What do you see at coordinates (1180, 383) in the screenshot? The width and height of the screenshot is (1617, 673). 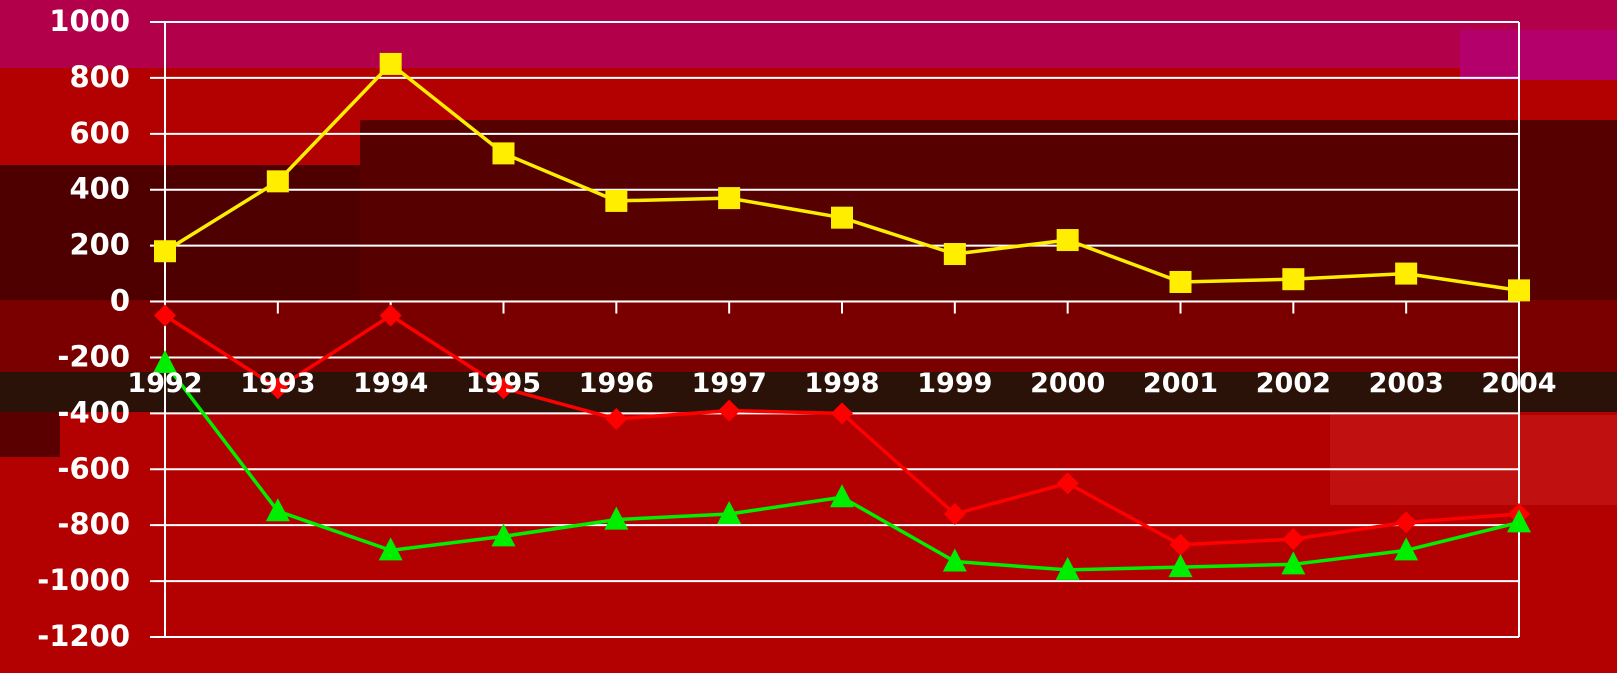 I see `x-tick-label: 2001` at bounding box center [1180, 383].